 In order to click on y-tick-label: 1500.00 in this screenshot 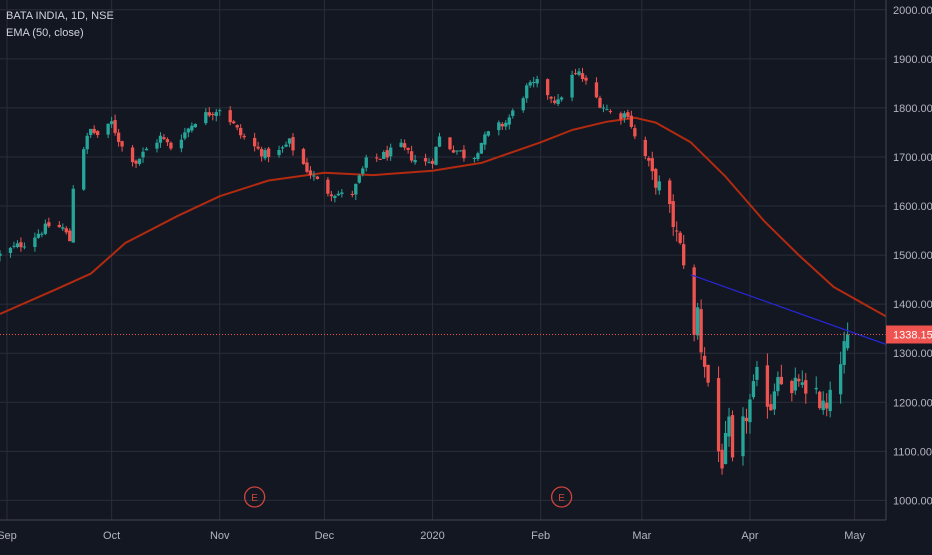, I will do `click(912, 256)`.